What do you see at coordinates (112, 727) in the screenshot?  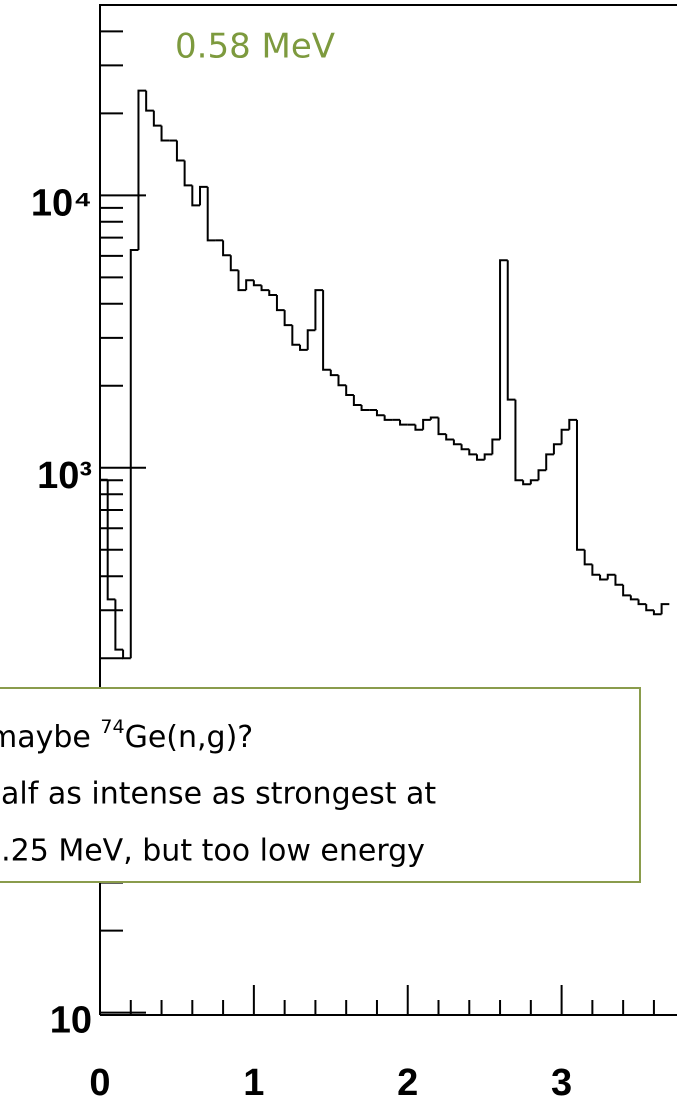 I see `annotation-superscript: 74` at bounding box center [112, 727].